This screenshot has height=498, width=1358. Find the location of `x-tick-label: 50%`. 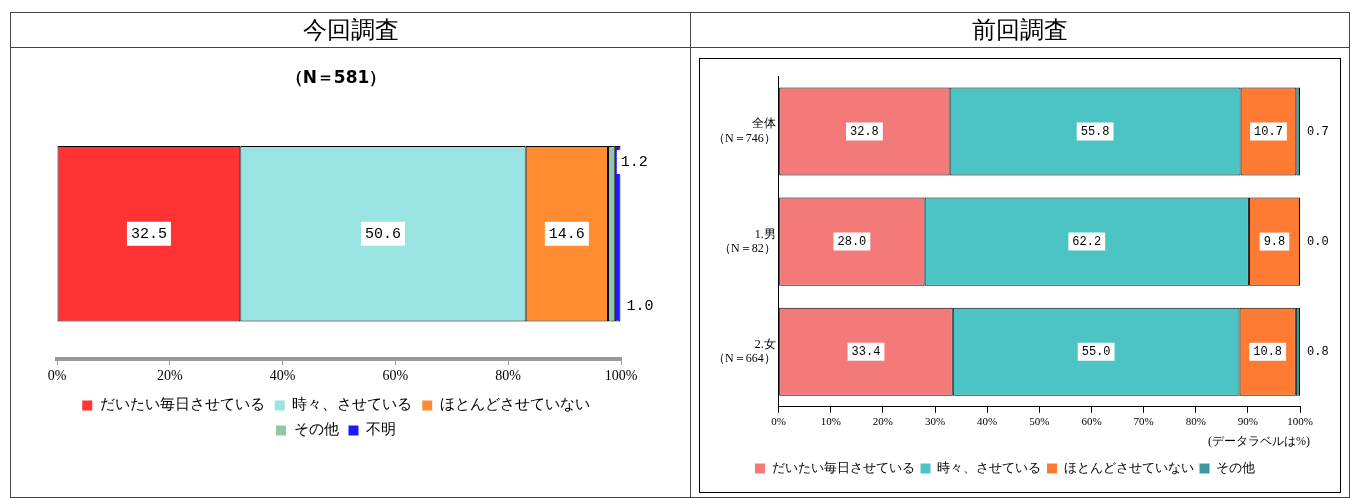

x-tick-label: 50% is located at coordinates (1039, 421).